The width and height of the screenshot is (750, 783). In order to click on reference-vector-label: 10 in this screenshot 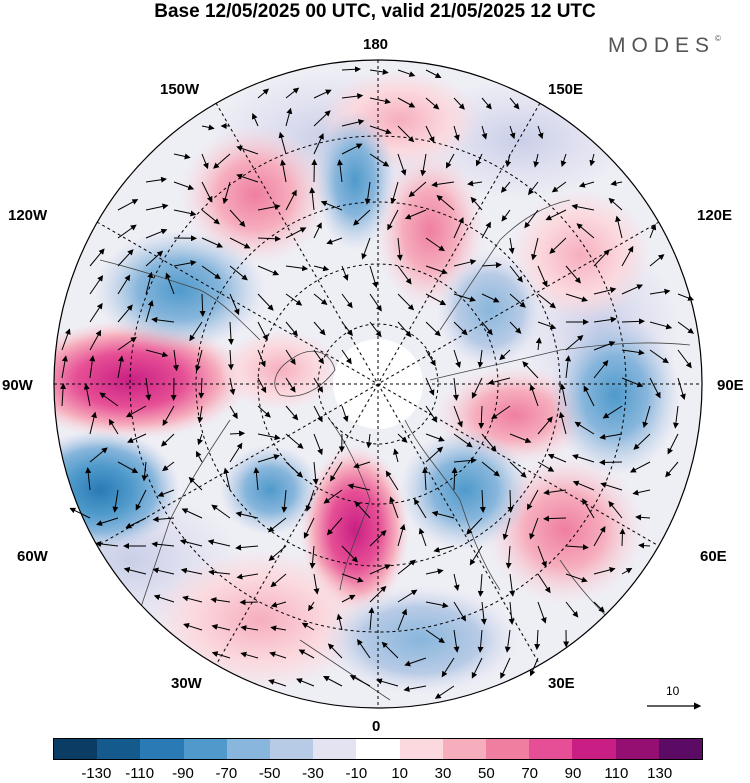, I will do `click(673, 691)`.